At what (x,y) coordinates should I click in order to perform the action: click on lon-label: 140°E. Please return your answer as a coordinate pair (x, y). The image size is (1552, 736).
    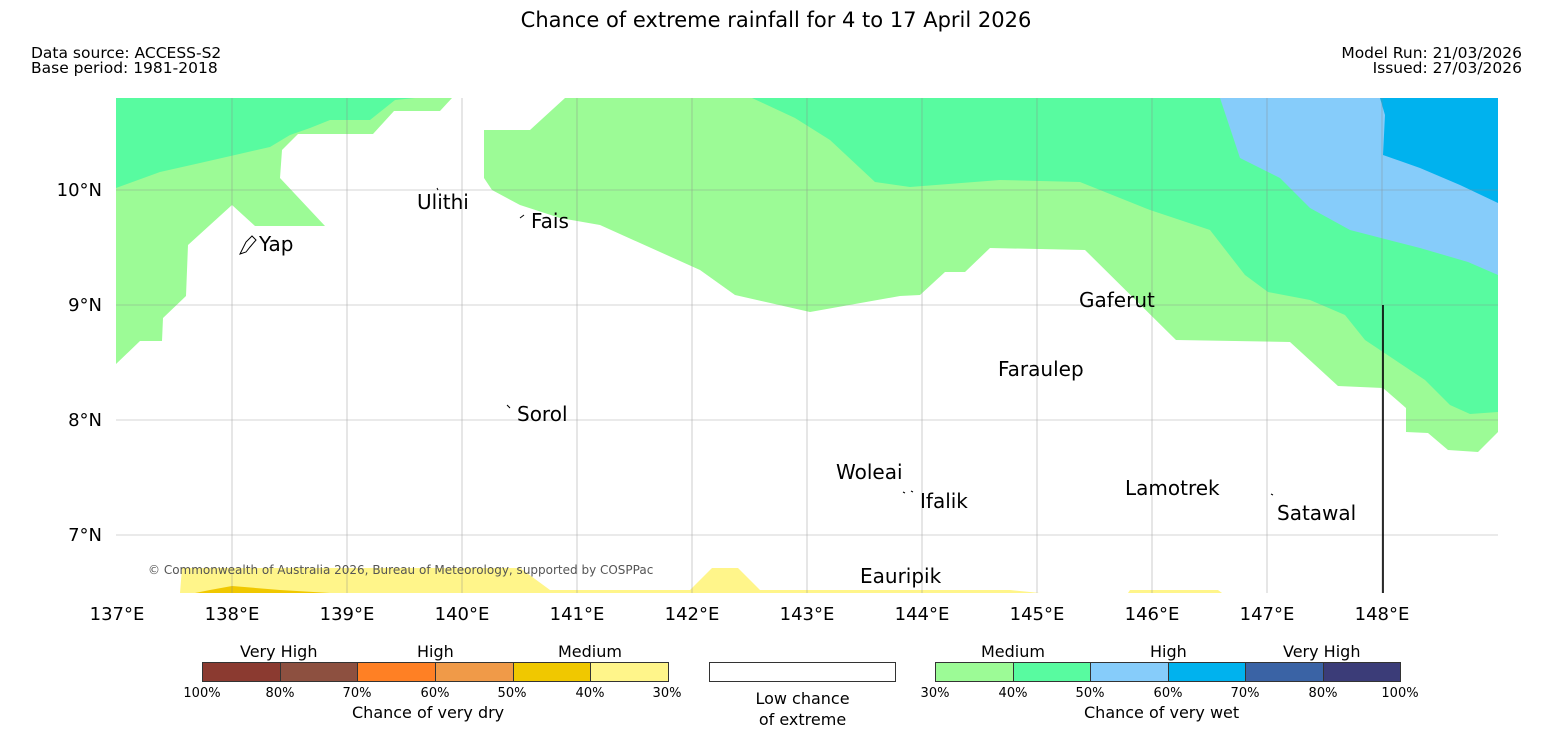
    Looking at the image, I should click on (462, 614).